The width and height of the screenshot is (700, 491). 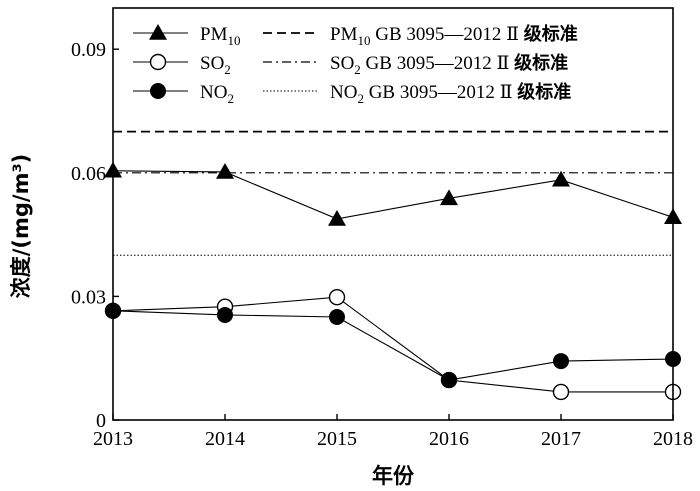 I want to click on x-axis-ticks: 2013 2014 2015 2016 2017 2018, so click(x=393, y=432).